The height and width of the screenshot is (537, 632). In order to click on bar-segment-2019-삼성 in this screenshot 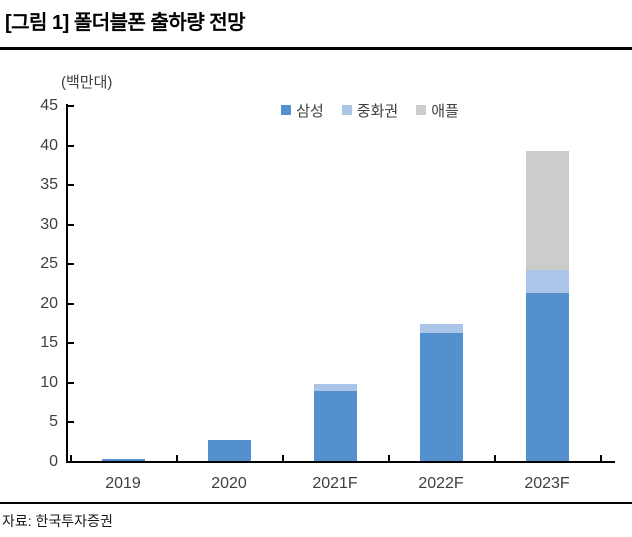, I will do `click(123, 460)`.